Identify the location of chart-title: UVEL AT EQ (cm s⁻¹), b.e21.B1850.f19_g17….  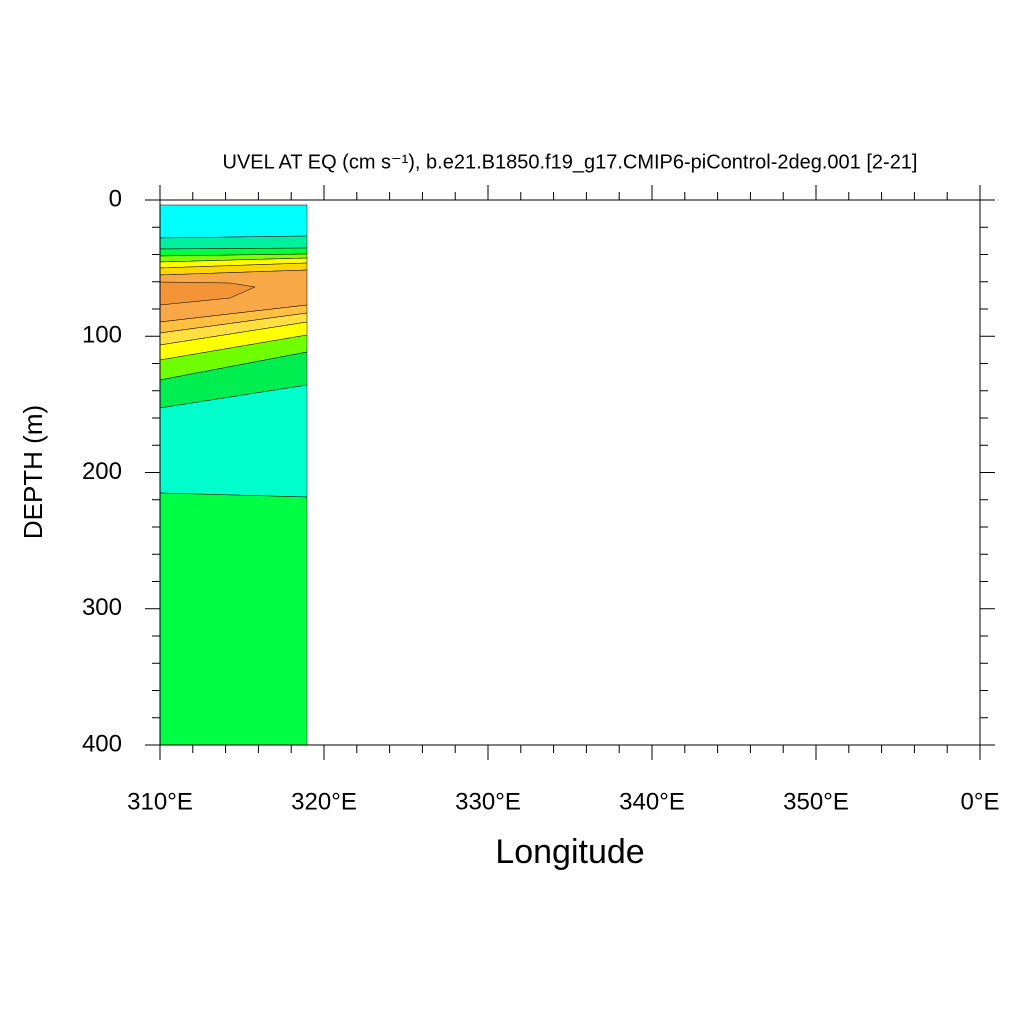
(570, 162).